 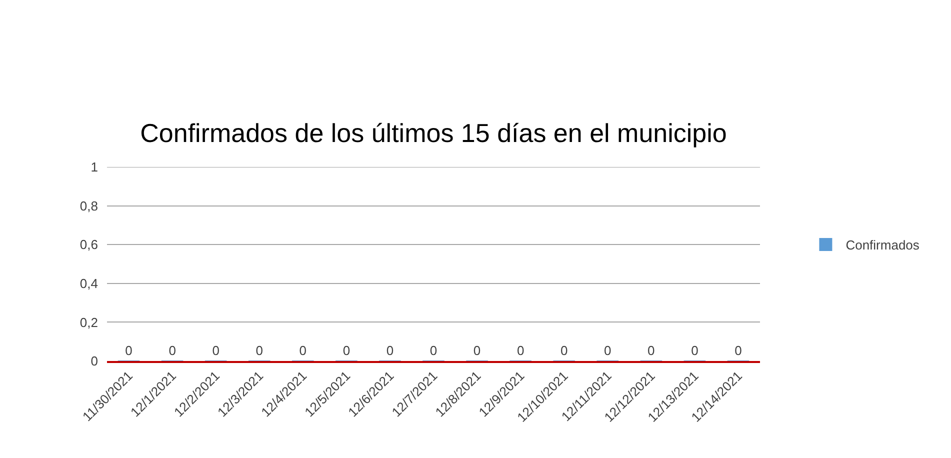 What do you see at coordinates (433, 133) in the screenshot?
I see `chart-title: Confirmados de los últimos 15 días en el municipio` at bounding box center [433, 133].